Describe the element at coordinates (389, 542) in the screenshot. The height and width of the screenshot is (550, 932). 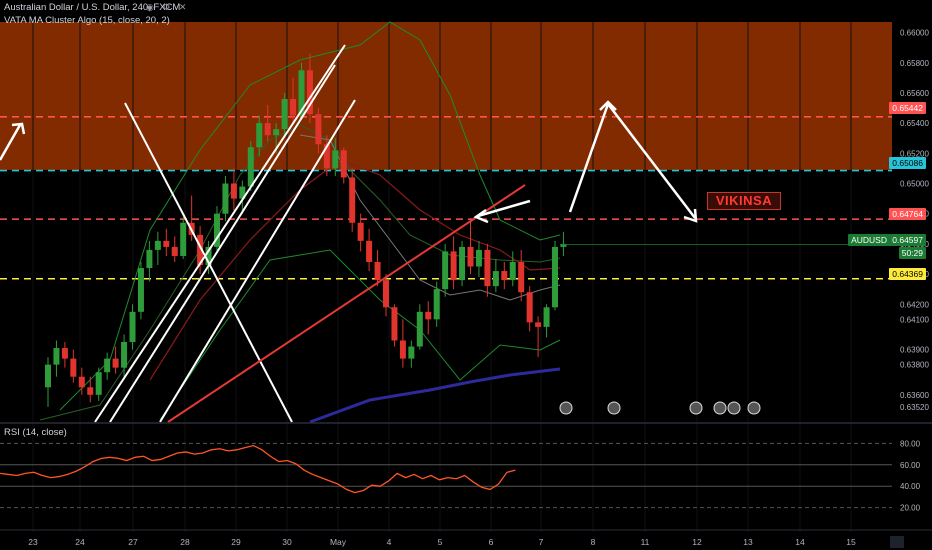
I see `date-tick: 4` at that location.